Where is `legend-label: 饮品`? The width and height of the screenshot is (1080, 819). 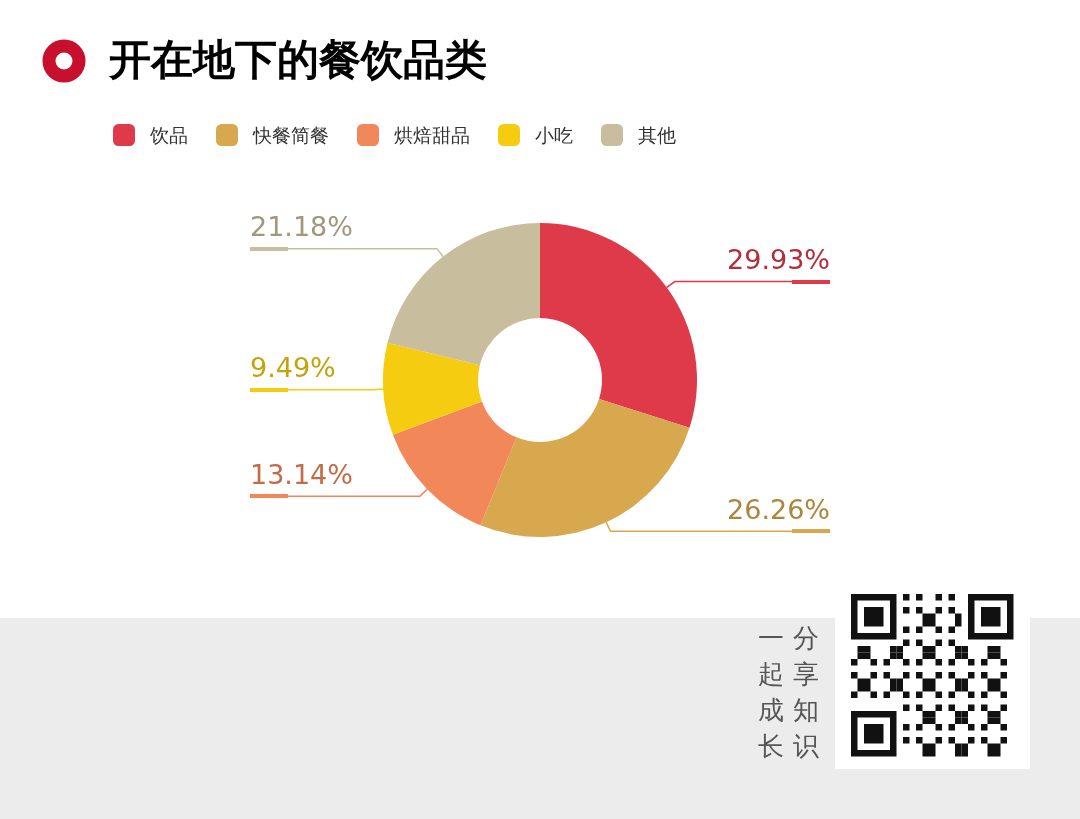
legend-label: 饮品 is located at coordinates (168, 135).